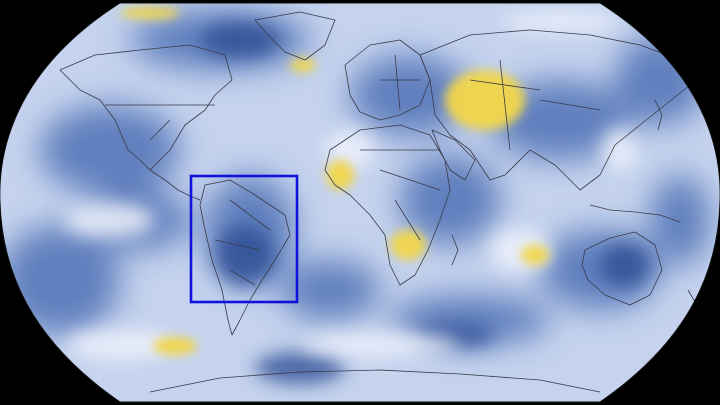 The width and height of the screenshot is (720, 405). Describe the element at coordinates (387, 205) in the screenshot. I see `africa-outline` at that location.